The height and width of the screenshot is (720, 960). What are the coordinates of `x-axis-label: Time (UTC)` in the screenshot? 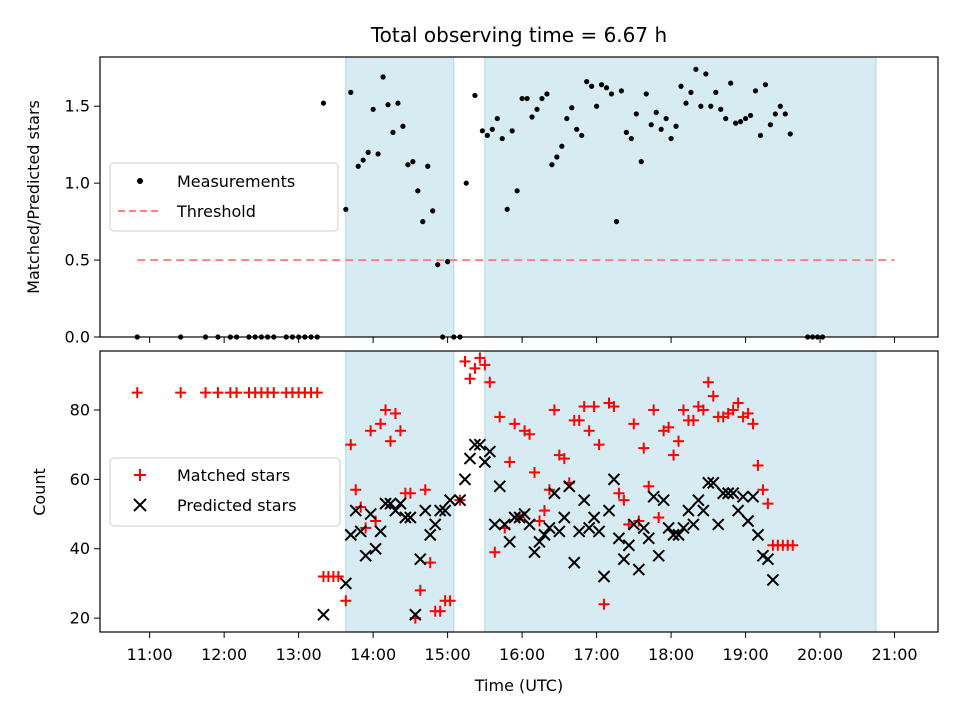 It's located at (518, 685).